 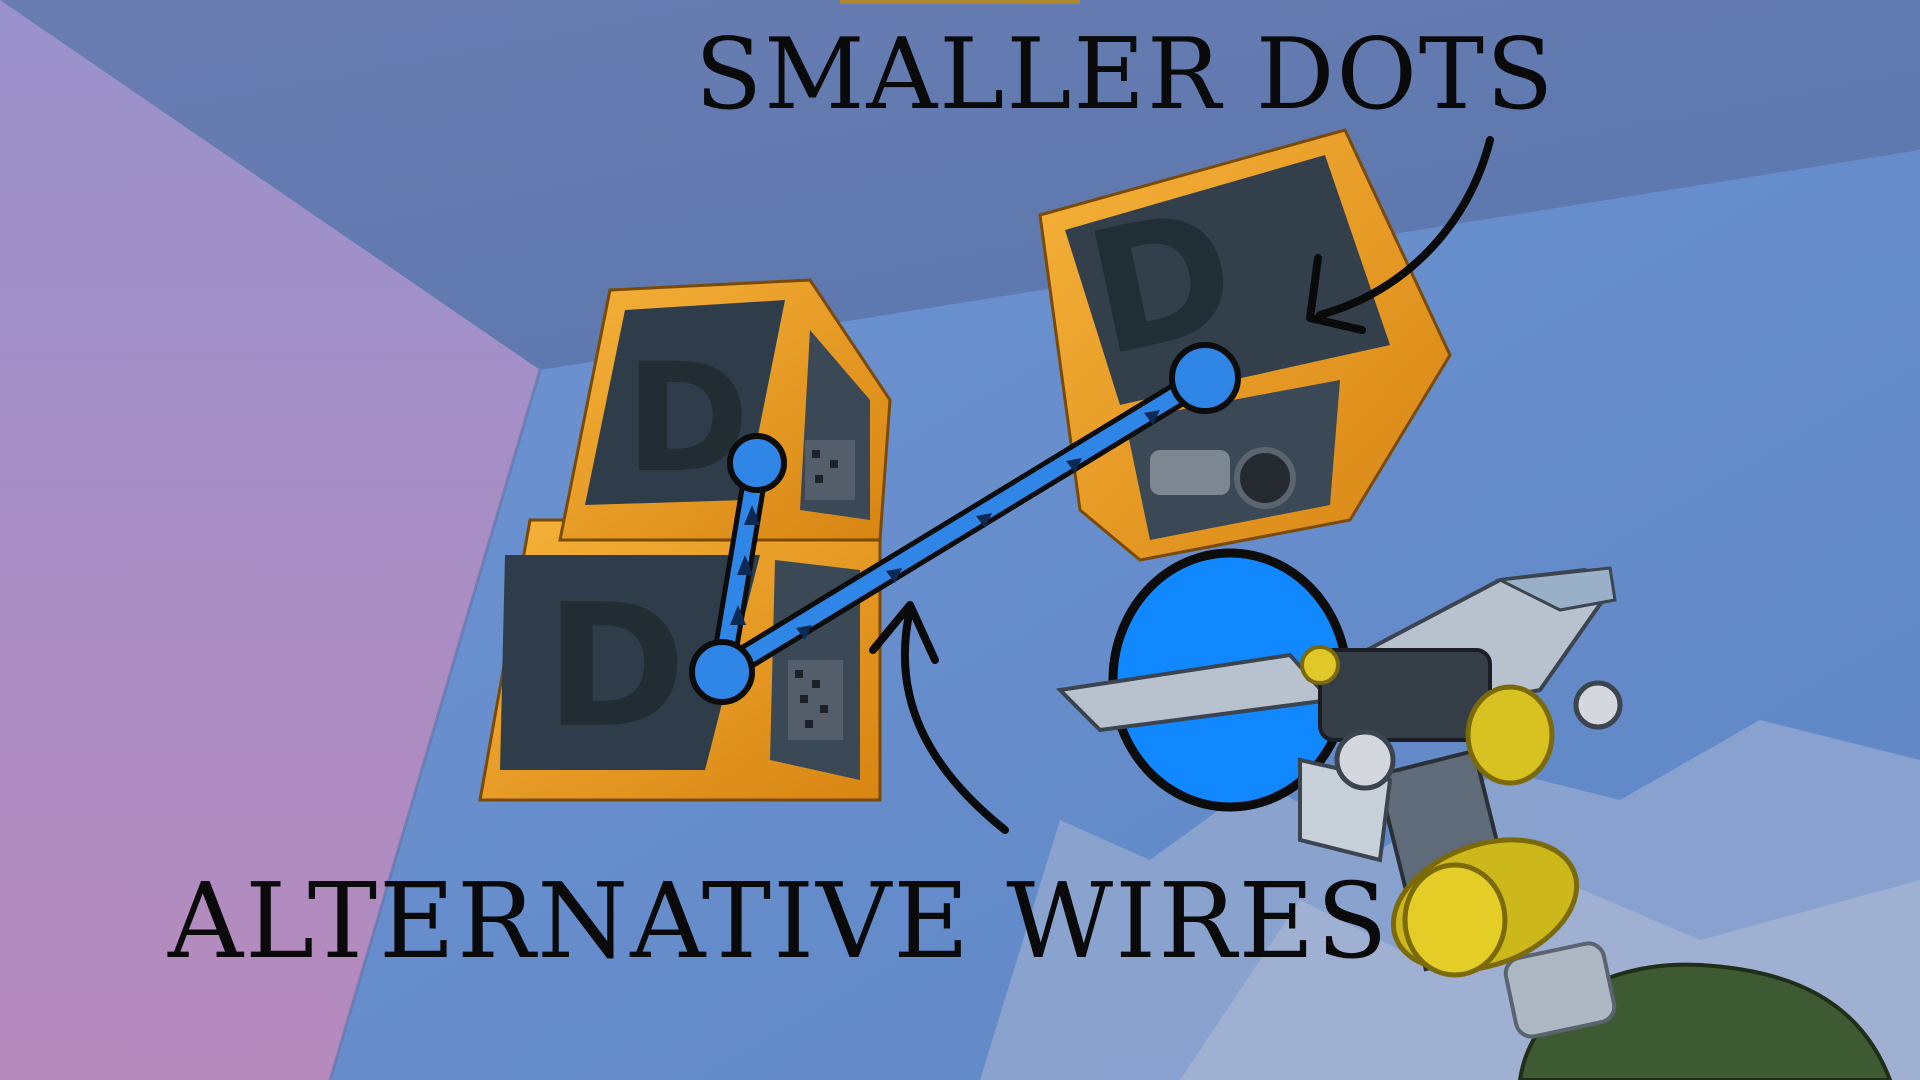 I want to click on wall-seam, so click(x=435, y=724).